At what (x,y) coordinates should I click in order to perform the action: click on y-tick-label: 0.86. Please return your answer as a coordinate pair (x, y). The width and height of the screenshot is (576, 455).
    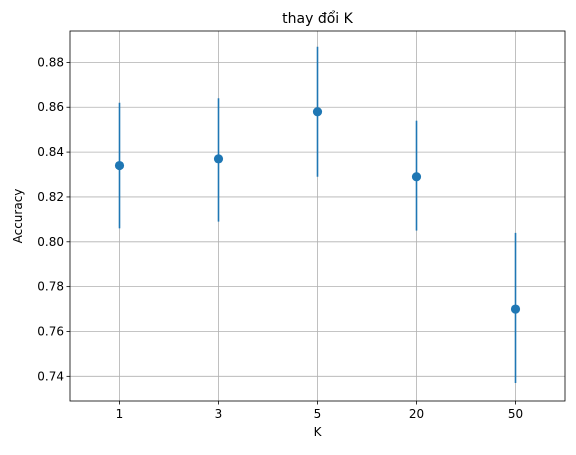
    Looking at the image, I should click on (50, 107).